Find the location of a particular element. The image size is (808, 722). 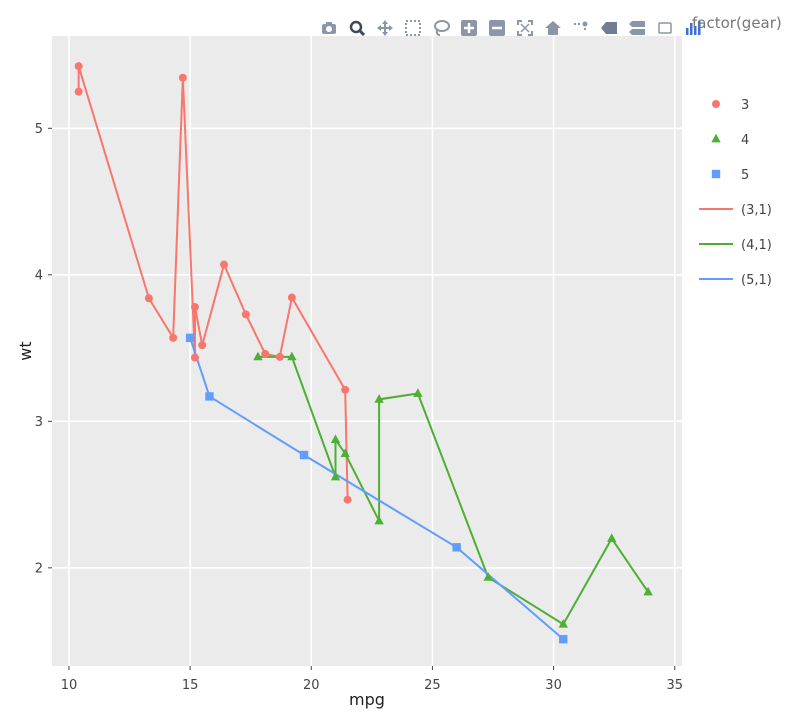

legend-item-4: 4 is located at coordinates (730, 140).